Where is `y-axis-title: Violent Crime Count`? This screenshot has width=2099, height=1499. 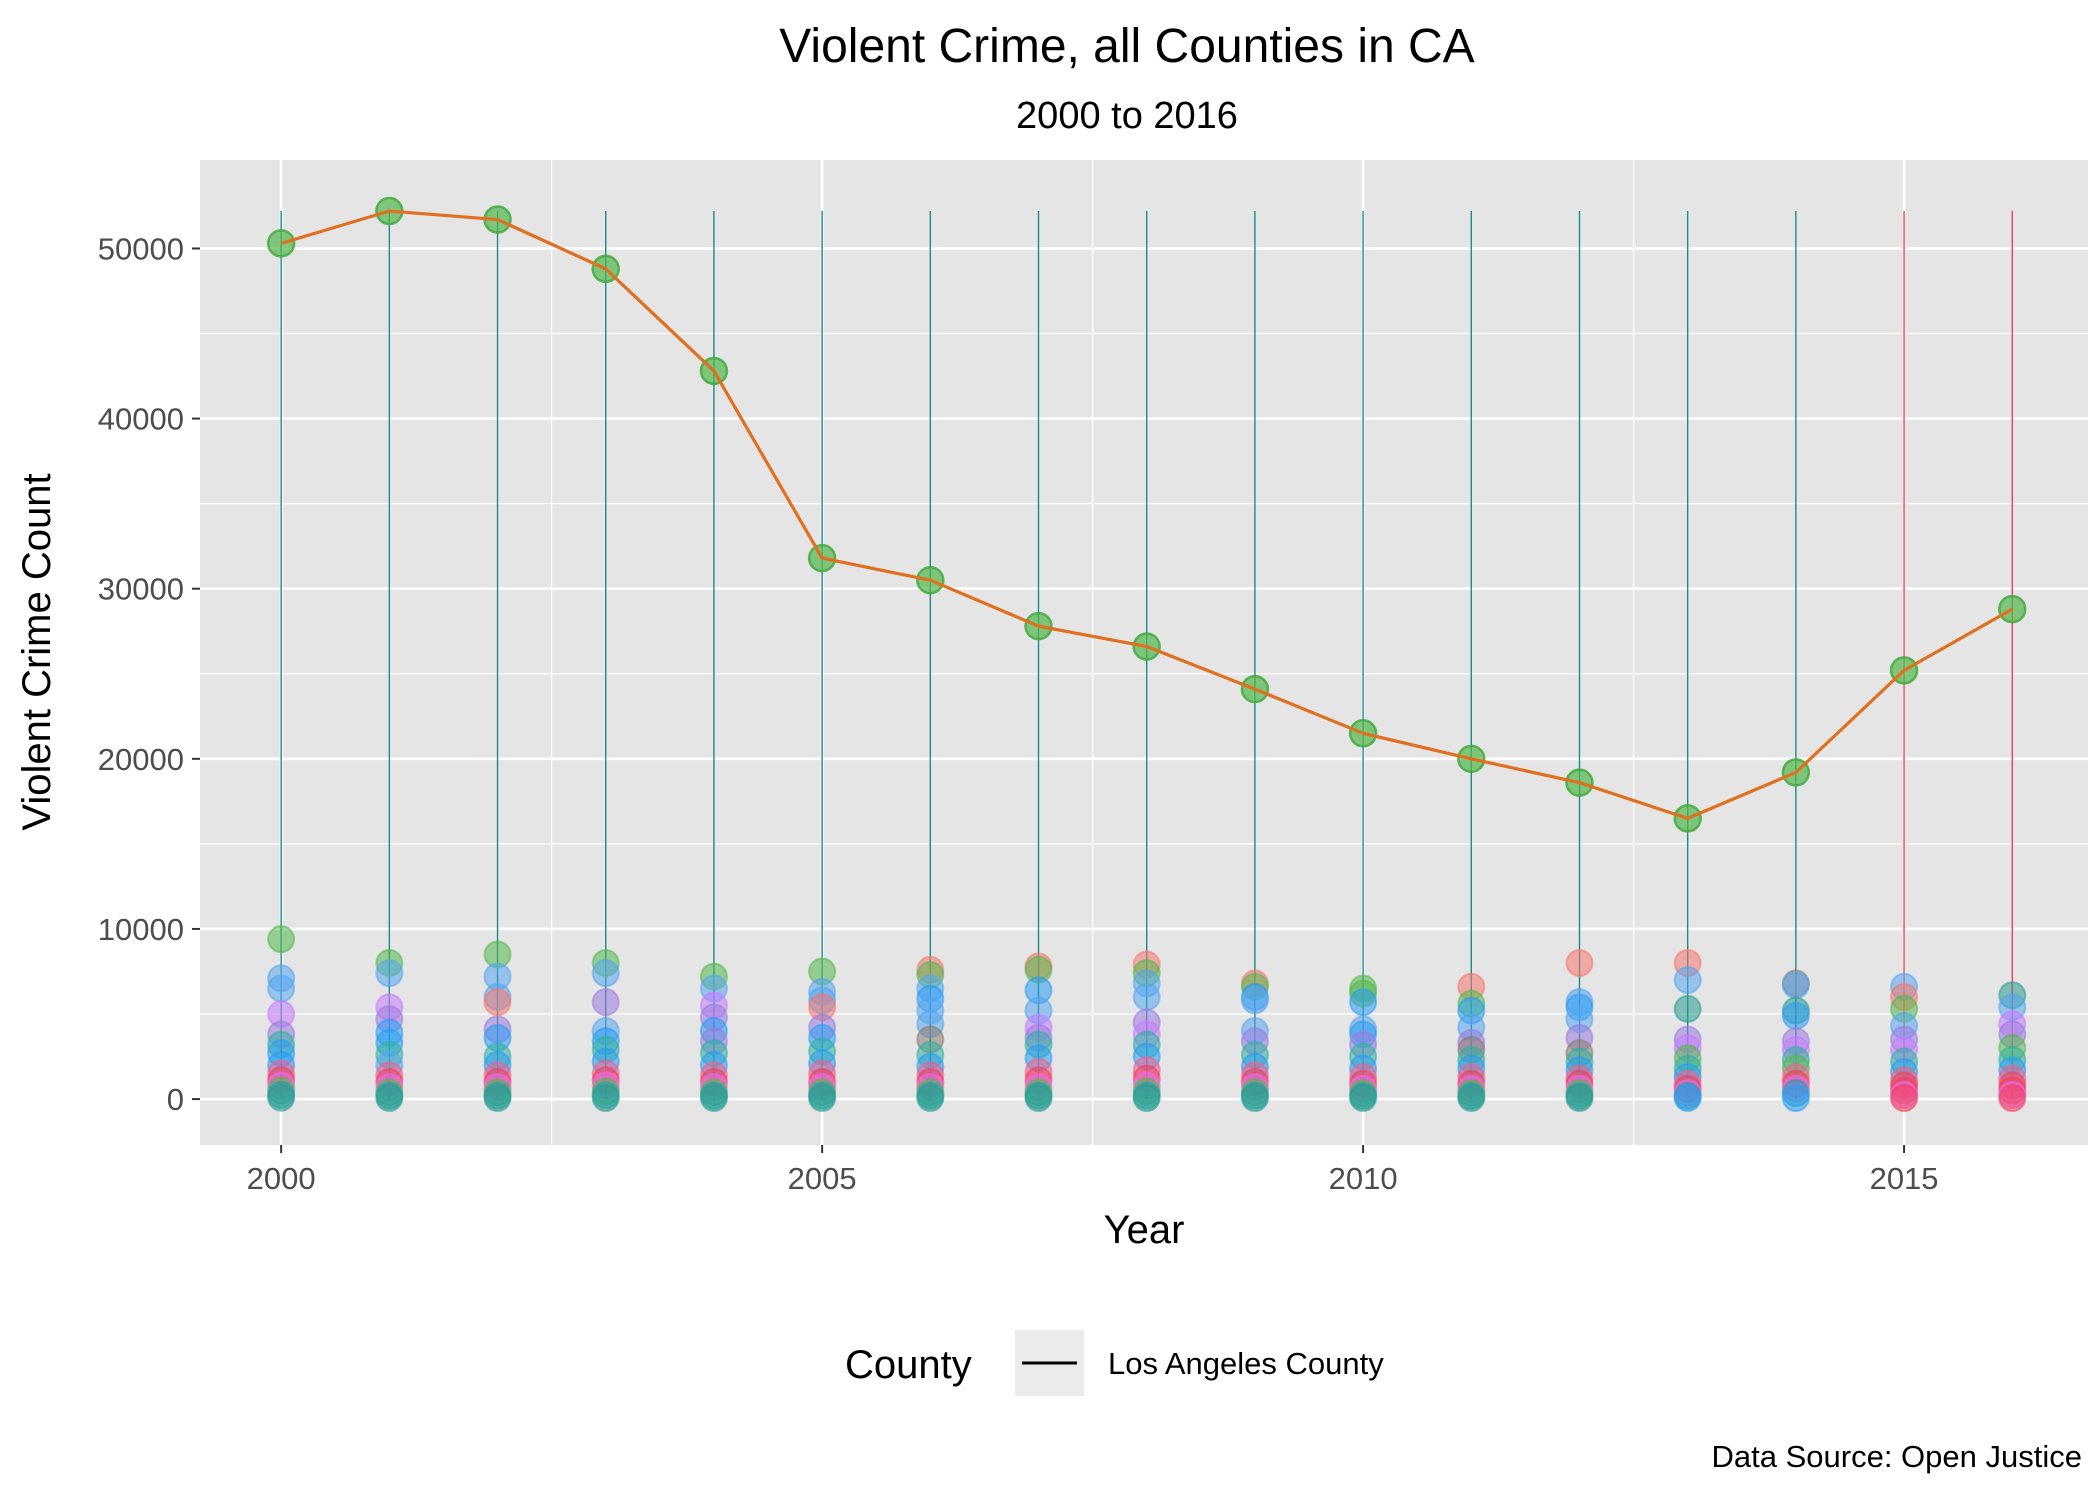
y-axis-title: Violent Crime Count is located at coordinates (37, 651).